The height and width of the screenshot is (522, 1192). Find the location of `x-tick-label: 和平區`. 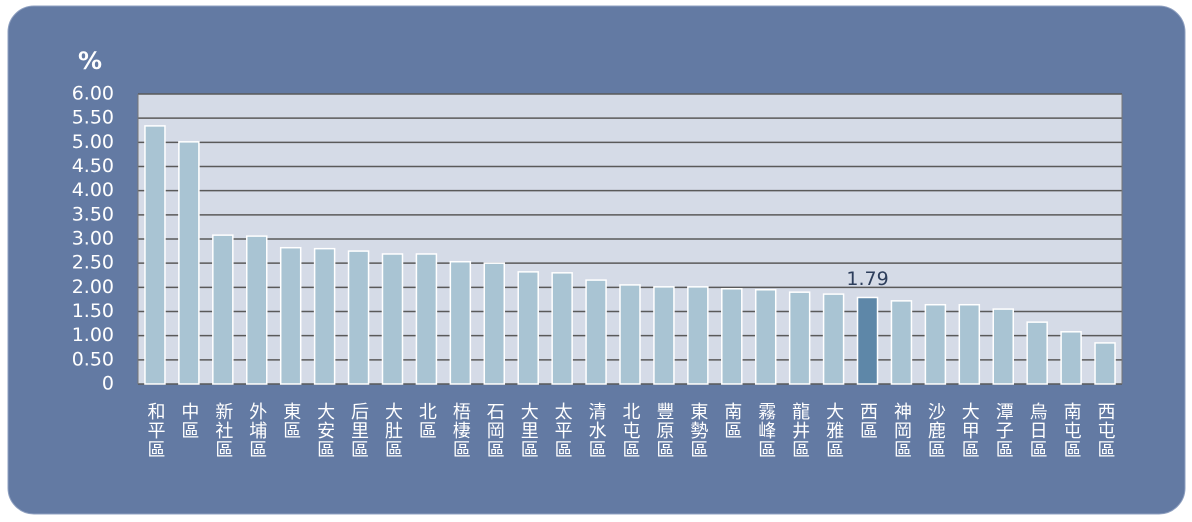

x-tick-label: 和平區 is located at coordinates (154, 430).